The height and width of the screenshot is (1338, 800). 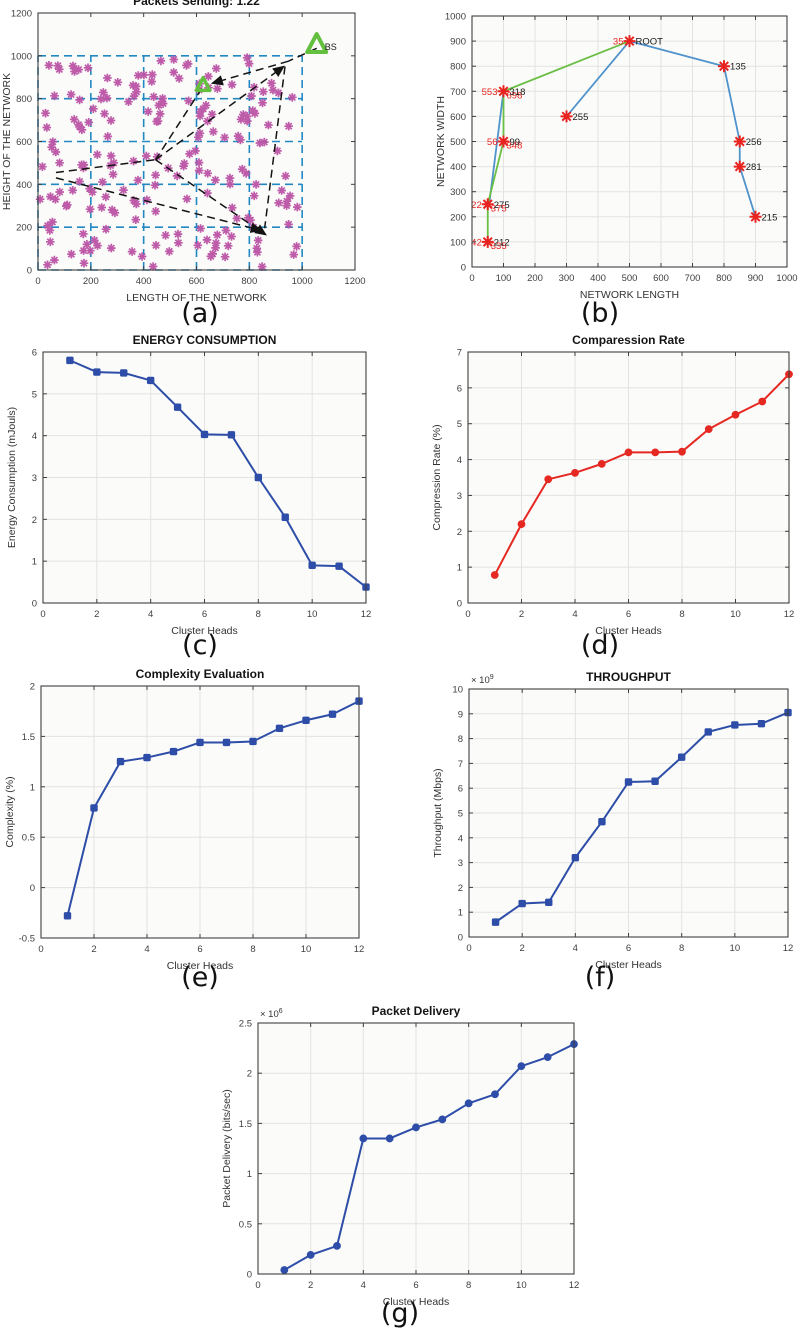 I want to click on svg-text: 135, so click(x=738, y=67).